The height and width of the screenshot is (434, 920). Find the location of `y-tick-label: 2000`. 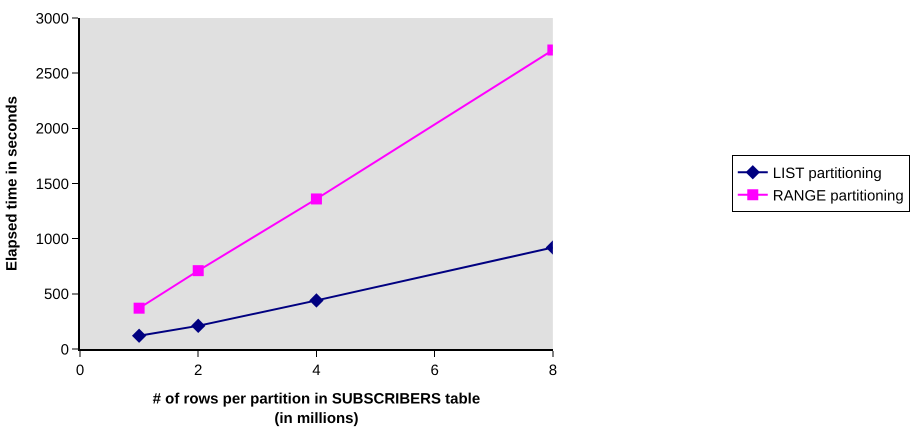

y-tick-label: 2000 is located at coordinates (52, 129).